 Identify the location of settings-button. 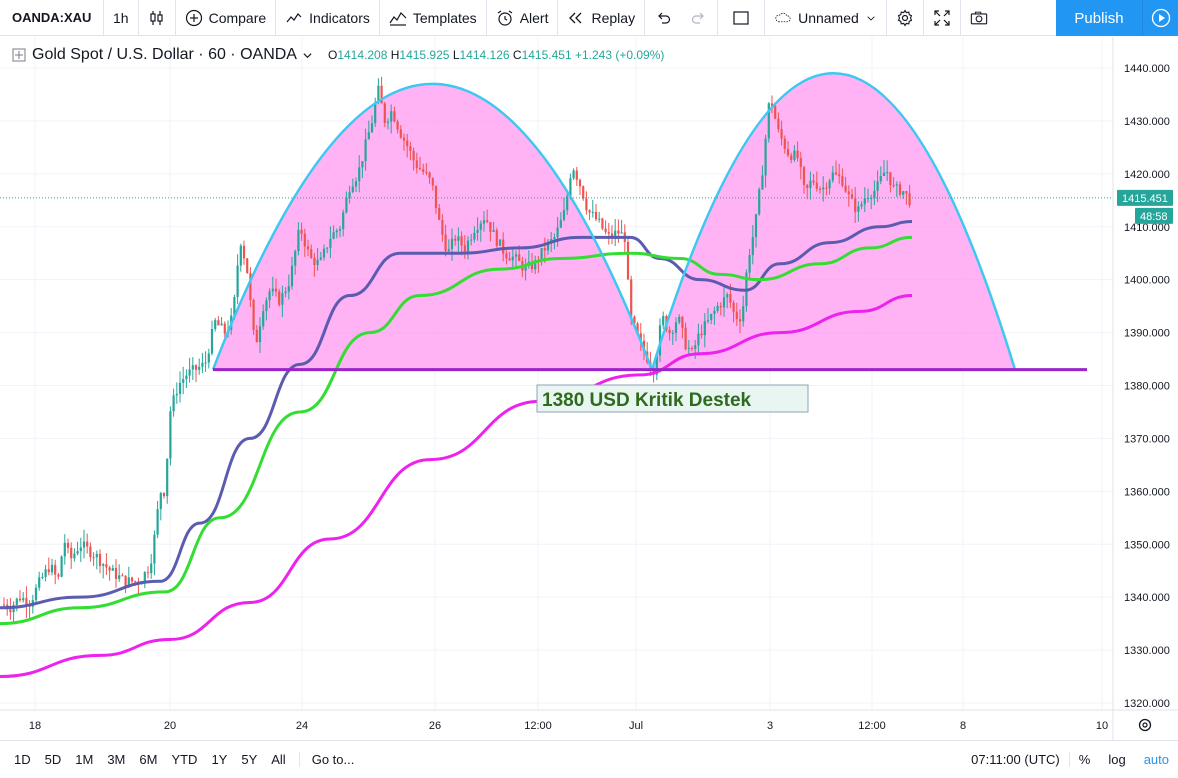
(905, 18).